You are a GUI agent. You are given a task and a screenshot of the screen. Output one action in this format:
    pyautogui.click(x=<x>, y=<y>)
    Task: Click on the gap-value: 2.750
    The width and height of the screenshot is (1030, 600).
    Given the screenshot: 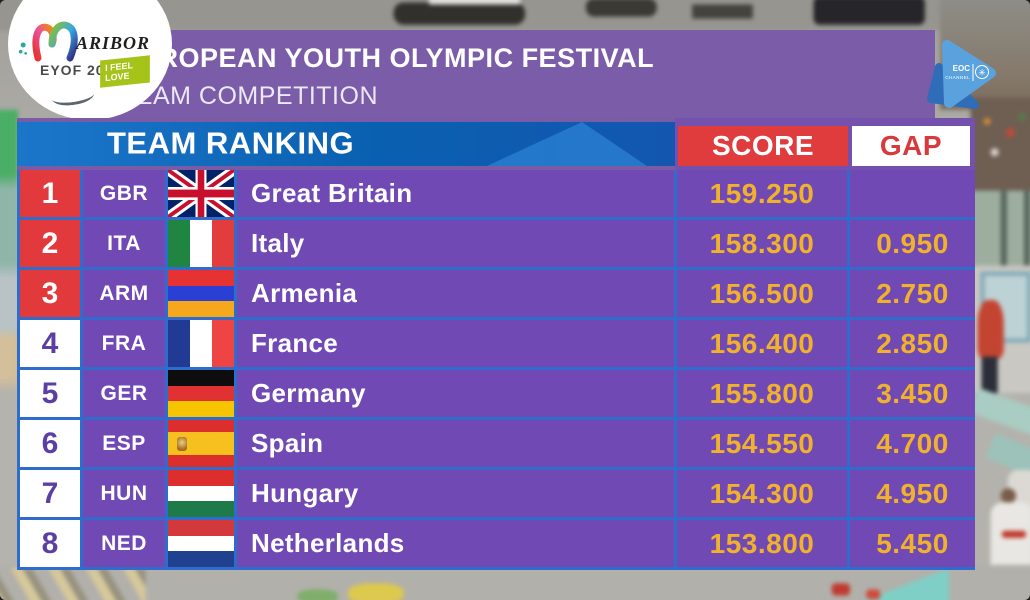 What is the action you would take?
    pyautogui.click(x=912, y=293)
    